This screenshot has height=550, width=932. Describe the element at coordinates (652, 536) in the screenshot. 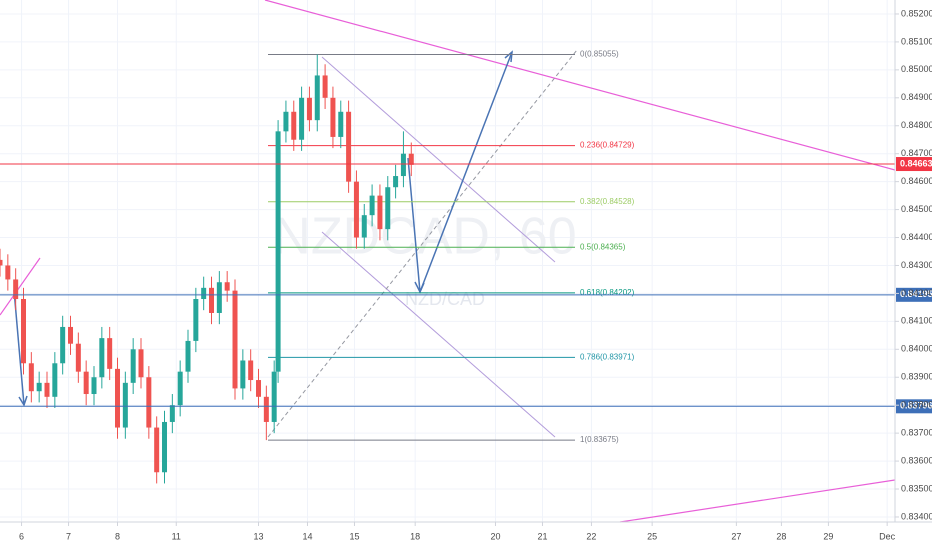

I see `x-tick-label: 25` at that location.